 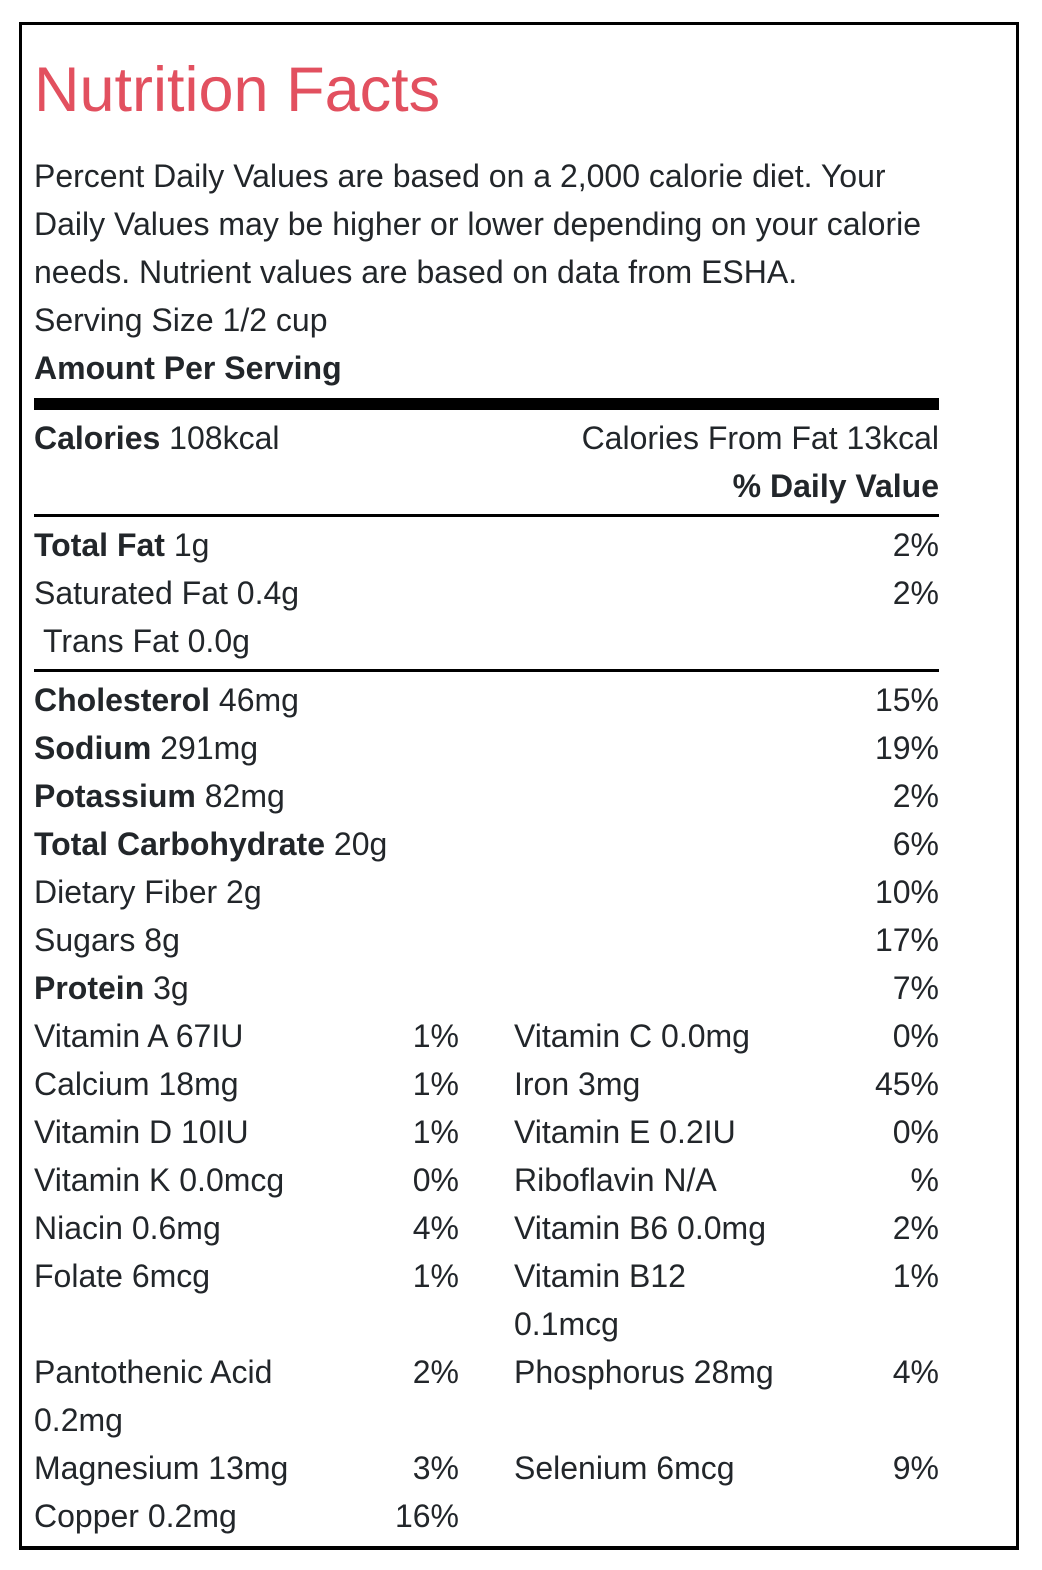 I want to click on daily-value-header: % Daily Value, so click(x=835, y=485).